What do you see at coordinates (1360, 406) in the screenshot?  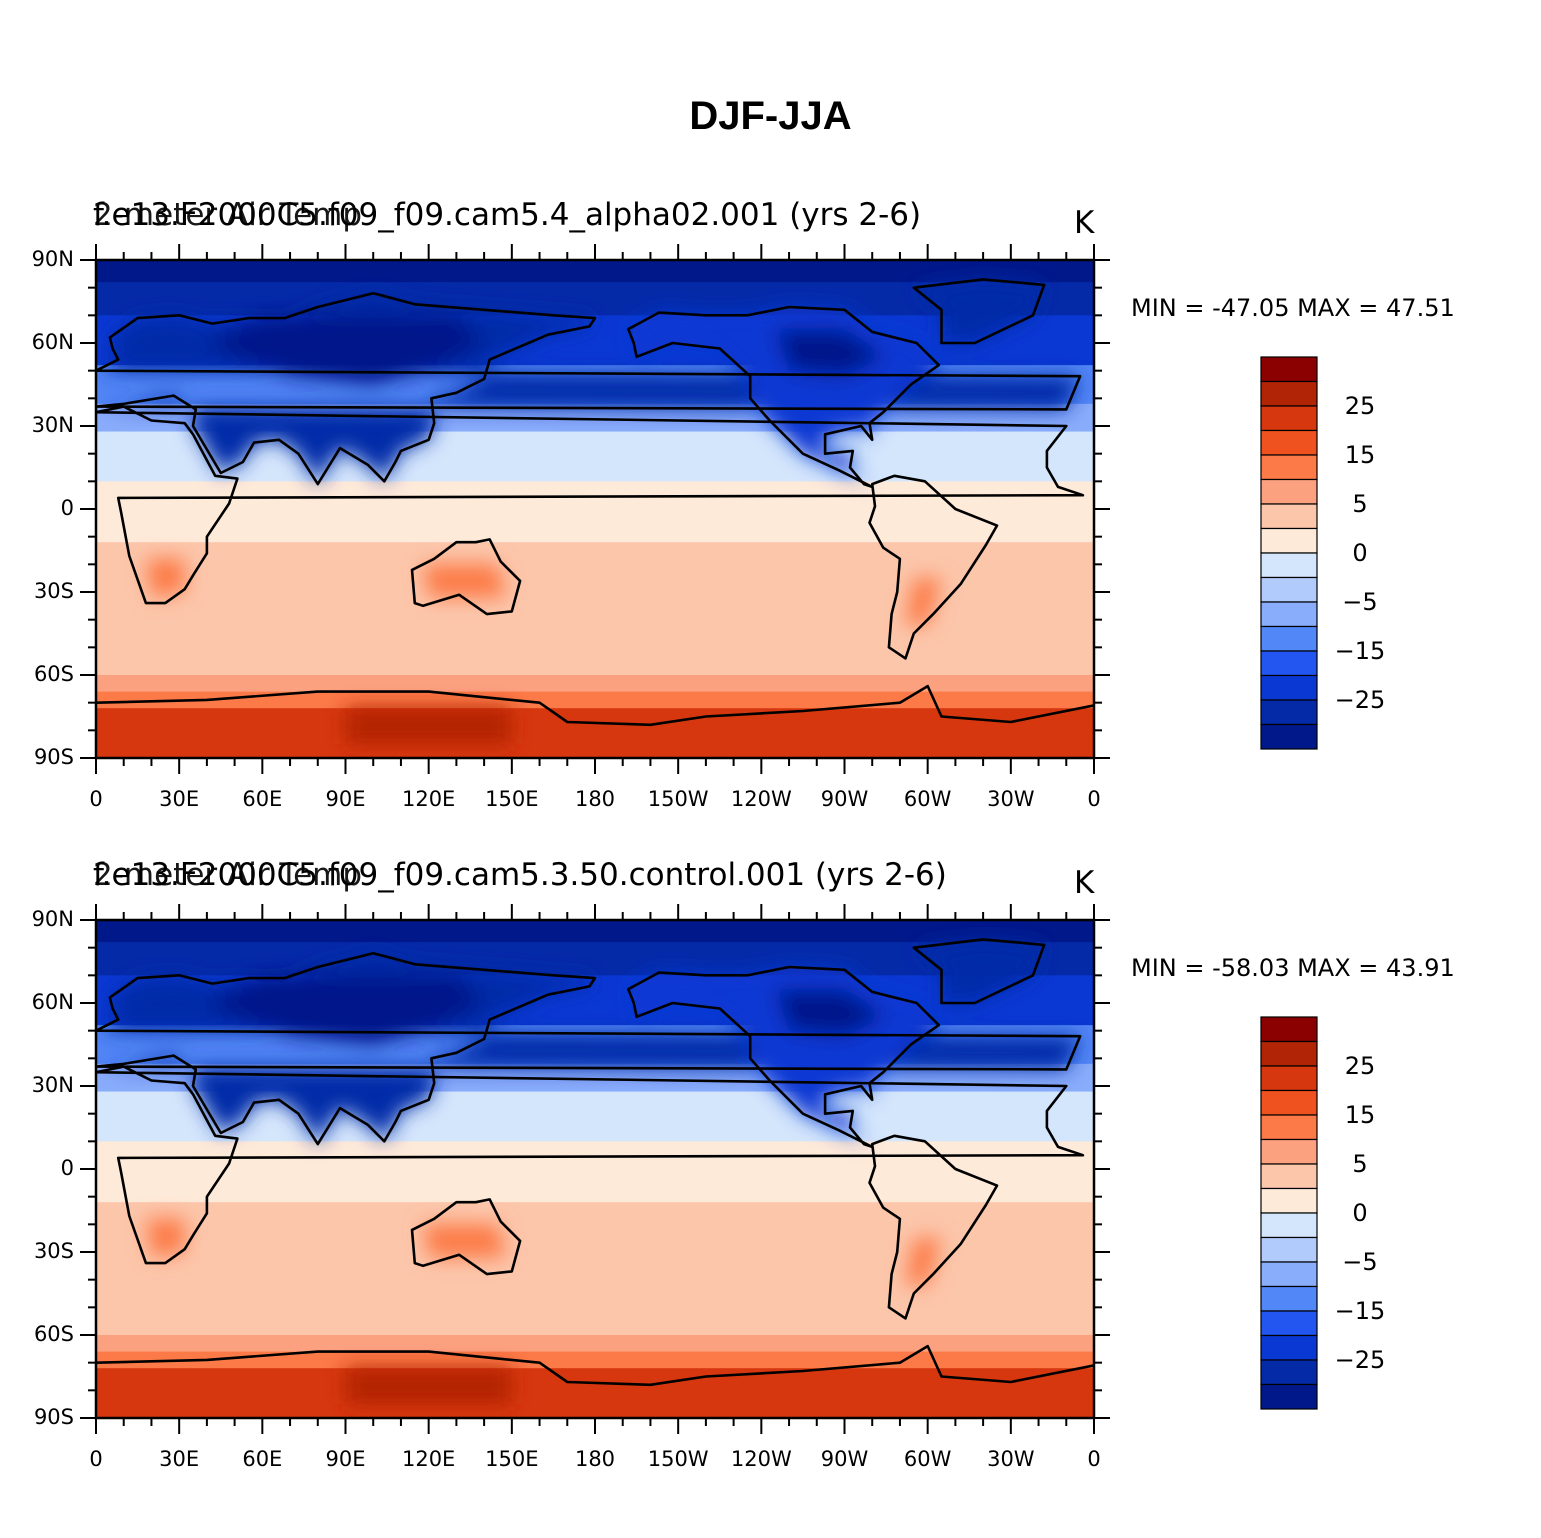 I see `colorbar-label: 25` at bounding box center [1360, 406].